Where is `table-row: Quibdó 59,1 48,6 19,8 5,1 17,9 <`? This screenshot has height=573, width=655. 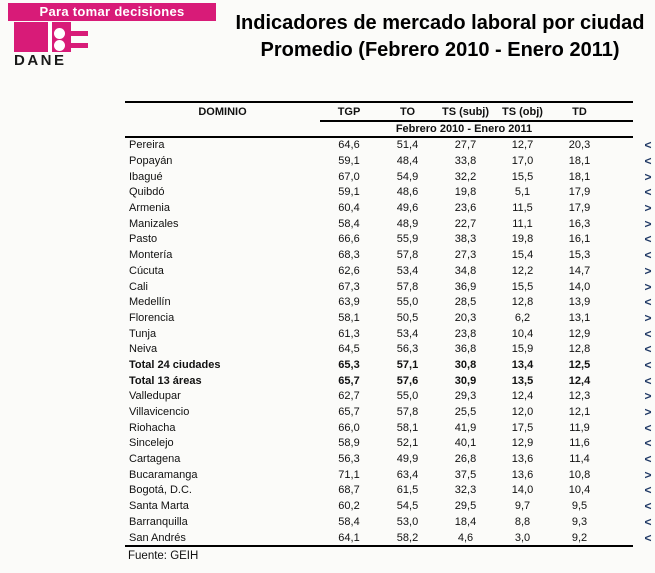
table-row: Quibdó 59,1 48,6 19,8 5,1 17,9 < is located at coordinates (390, 193).